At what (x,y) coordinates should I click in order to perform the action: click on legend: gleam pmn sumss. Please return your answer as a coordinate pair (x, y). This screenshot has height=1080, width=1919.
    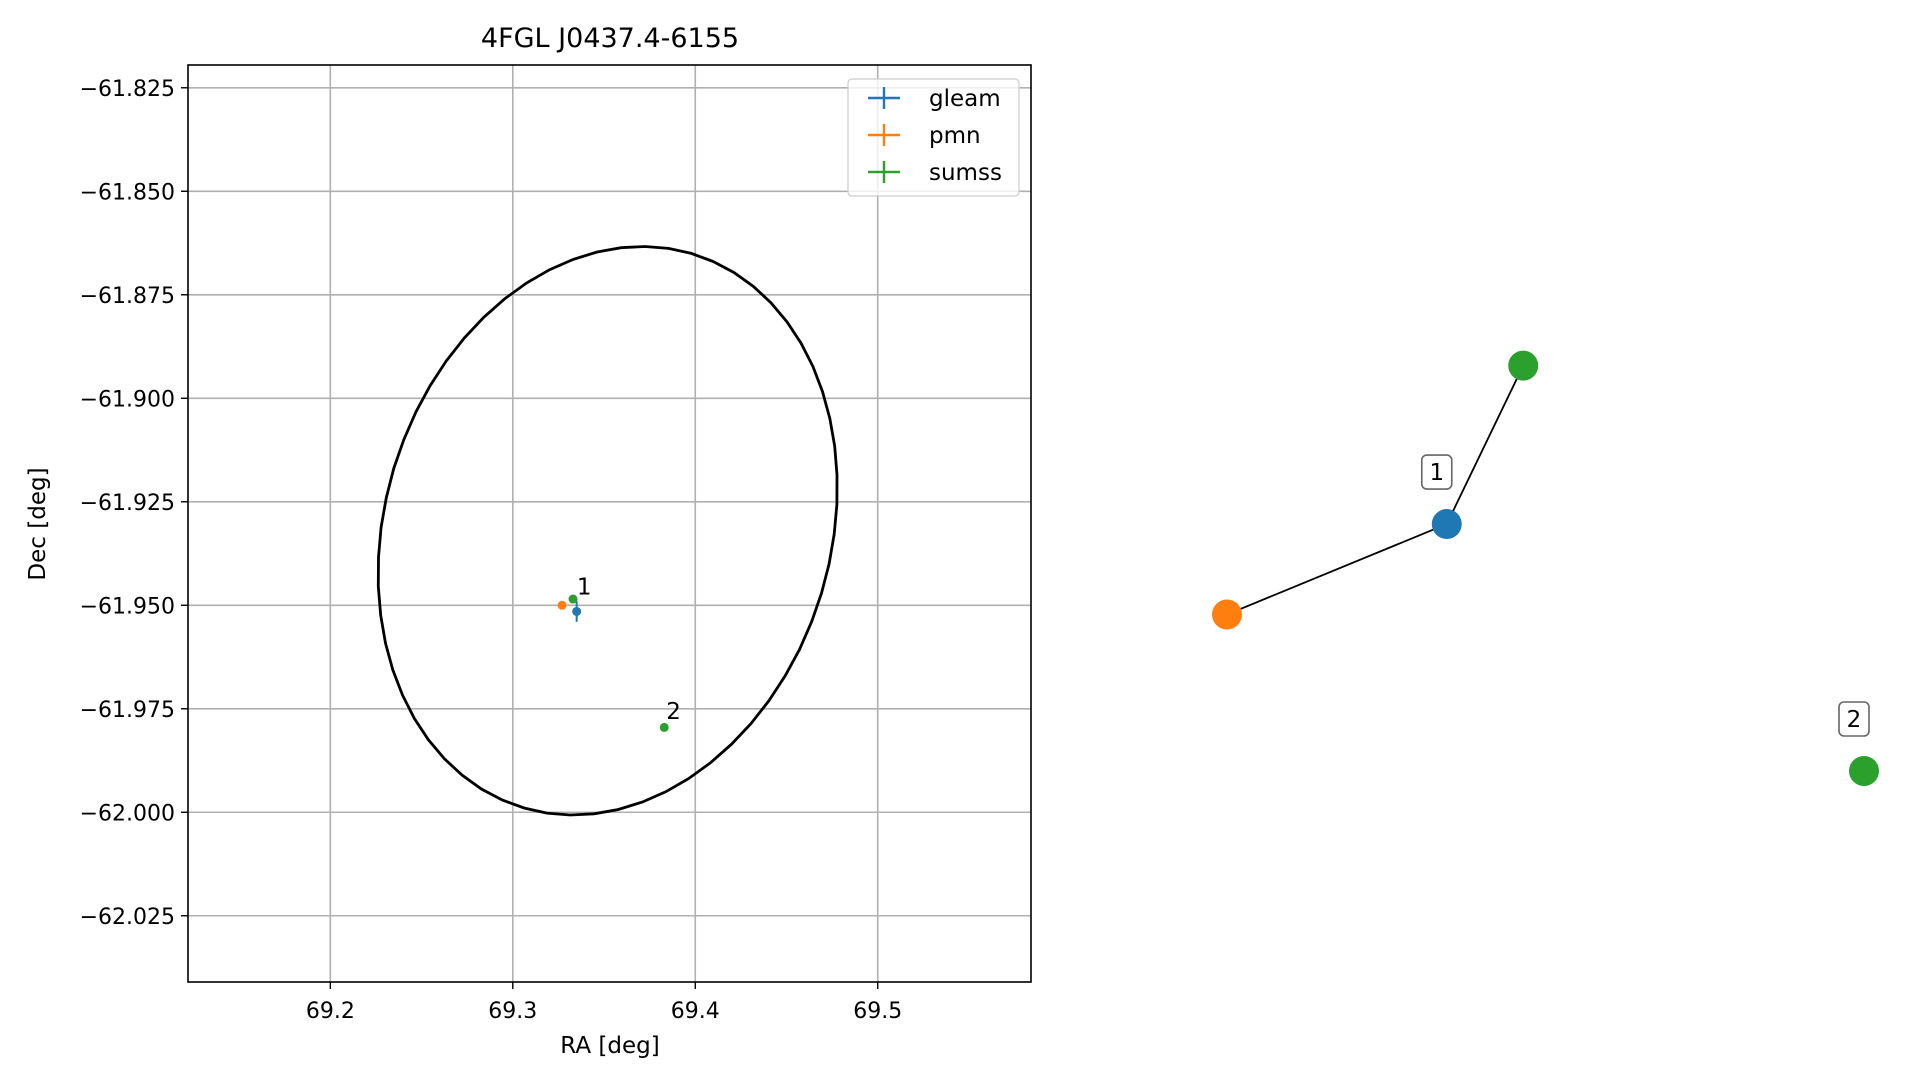
    Looking at the image, I should click on (933, 137).